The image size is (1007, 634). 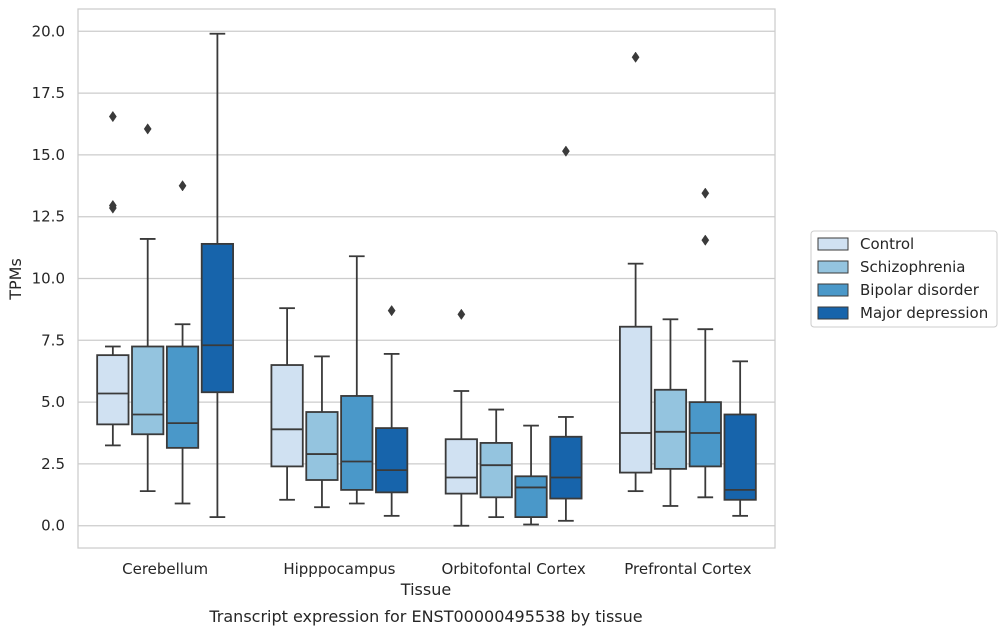 I want to click on legend-label: Schizophrenia, so click(x=912, y=267).